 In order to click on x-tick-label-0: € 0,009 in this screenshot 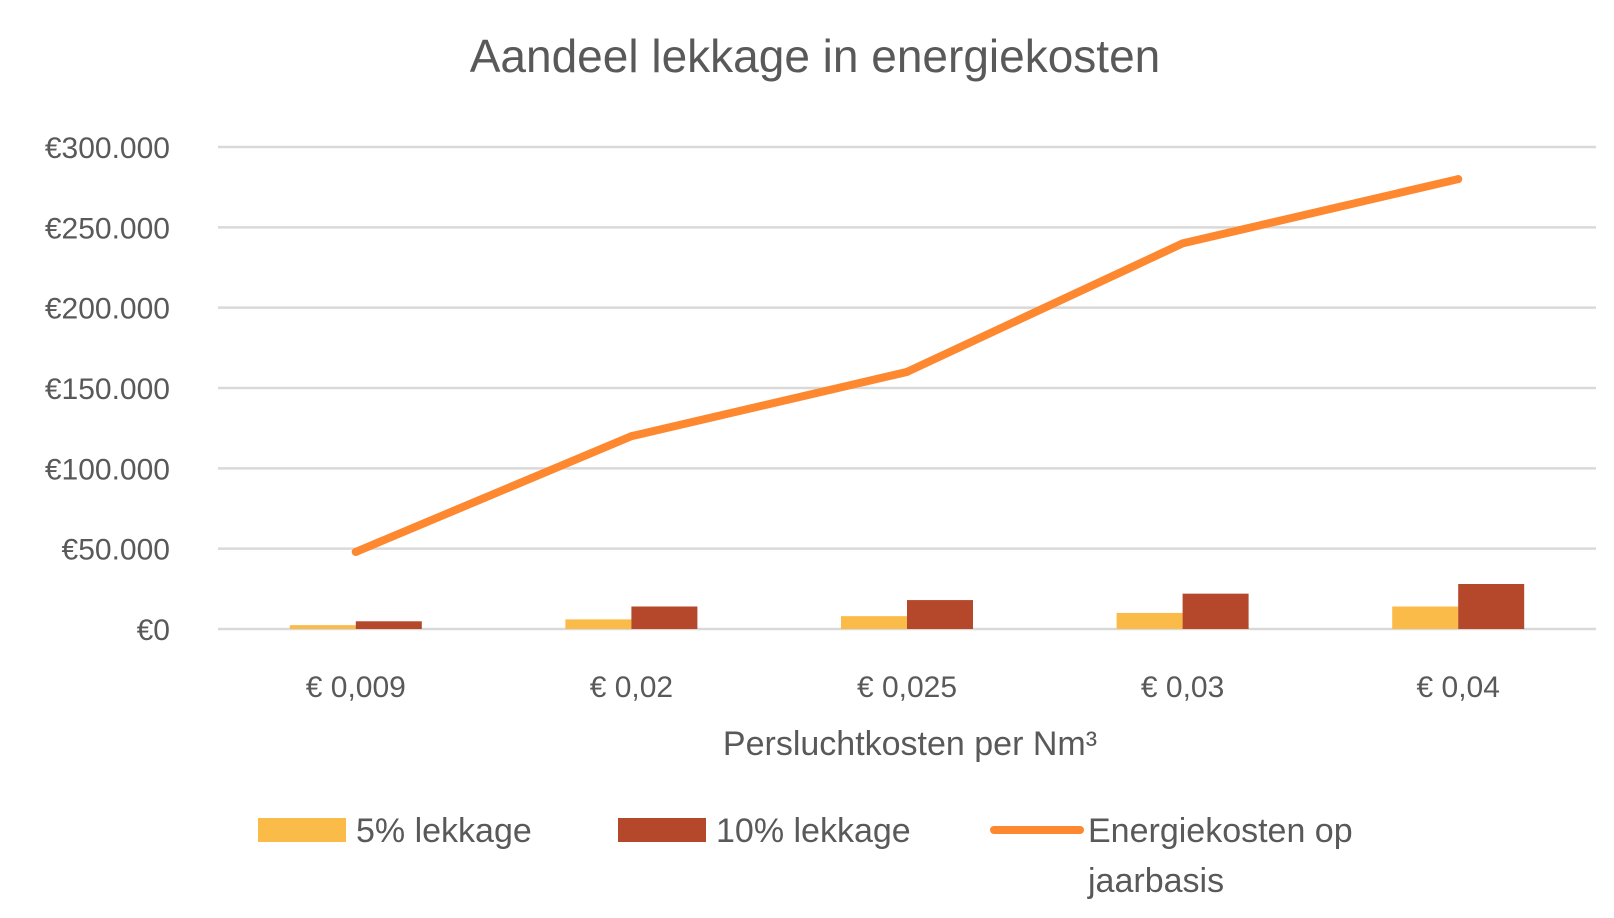, I will do `click(356, 687)`.